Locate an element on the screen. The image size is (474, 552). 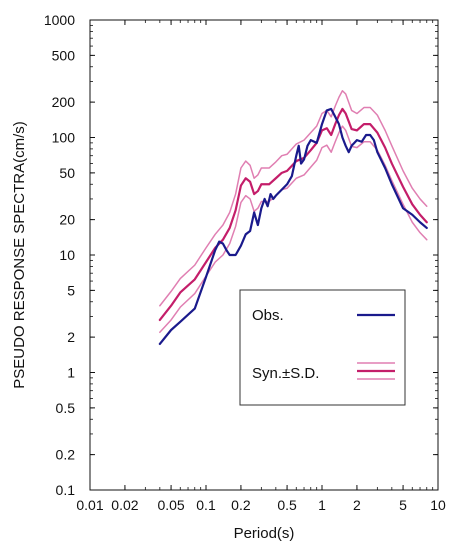
y-tick-label: 200 is located at coordinates (64, 102).